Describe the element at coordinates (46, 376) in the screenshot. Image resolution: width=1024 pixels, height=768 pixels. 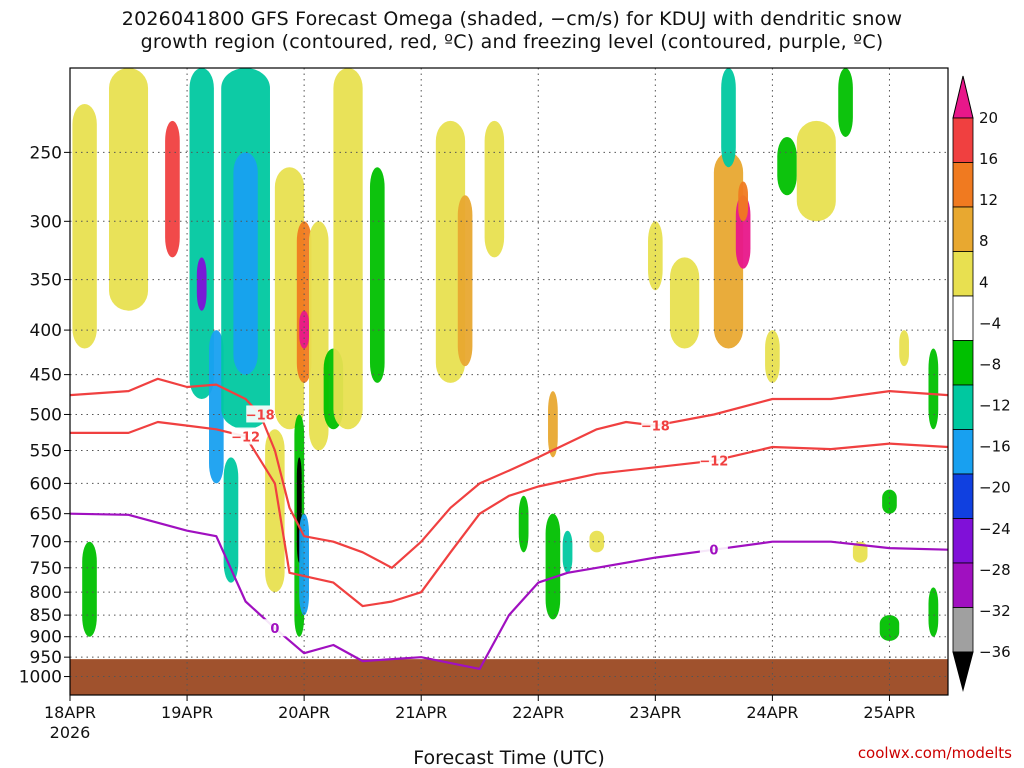
I see `y-tick-label-450: 450` at that location.